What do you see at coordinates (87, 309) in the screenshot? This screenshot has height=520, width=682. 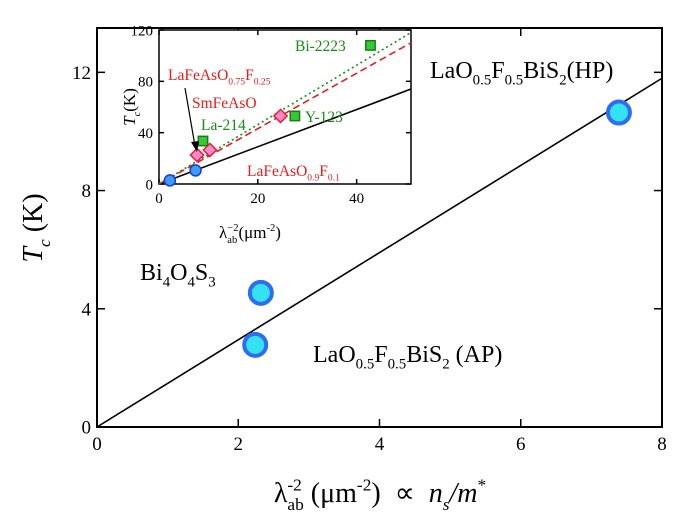 I see `y-tick-label: 4` at bounding box center [87, 309].